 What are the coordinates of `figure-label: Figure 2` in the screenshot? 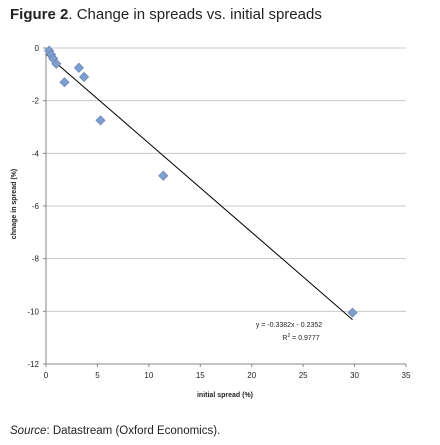 It's located at (39, 14).